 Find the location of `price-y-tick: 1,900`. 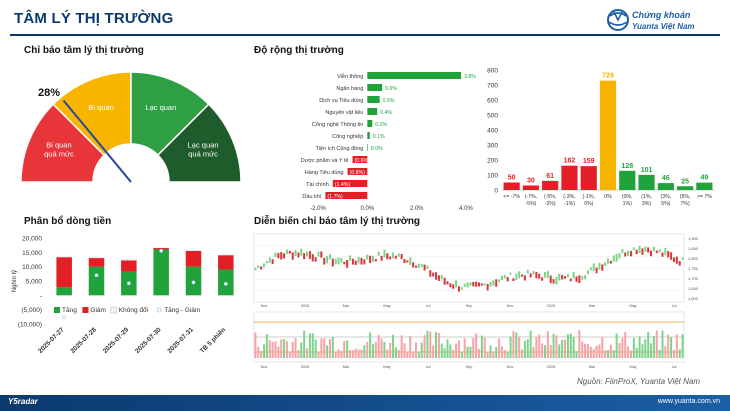

price-y-tick: 1,900 is located at coordinates (693, 238).